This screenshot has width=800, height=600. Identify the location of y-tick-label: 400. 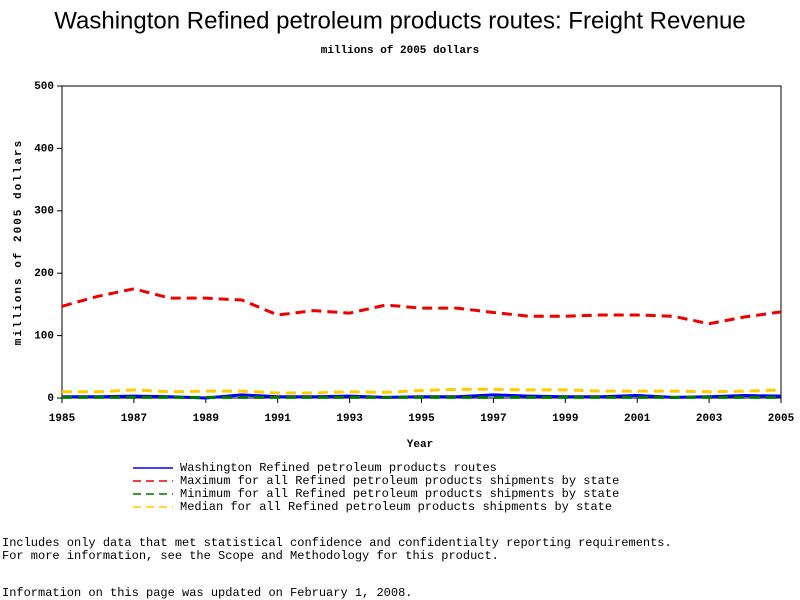
(44, 149).